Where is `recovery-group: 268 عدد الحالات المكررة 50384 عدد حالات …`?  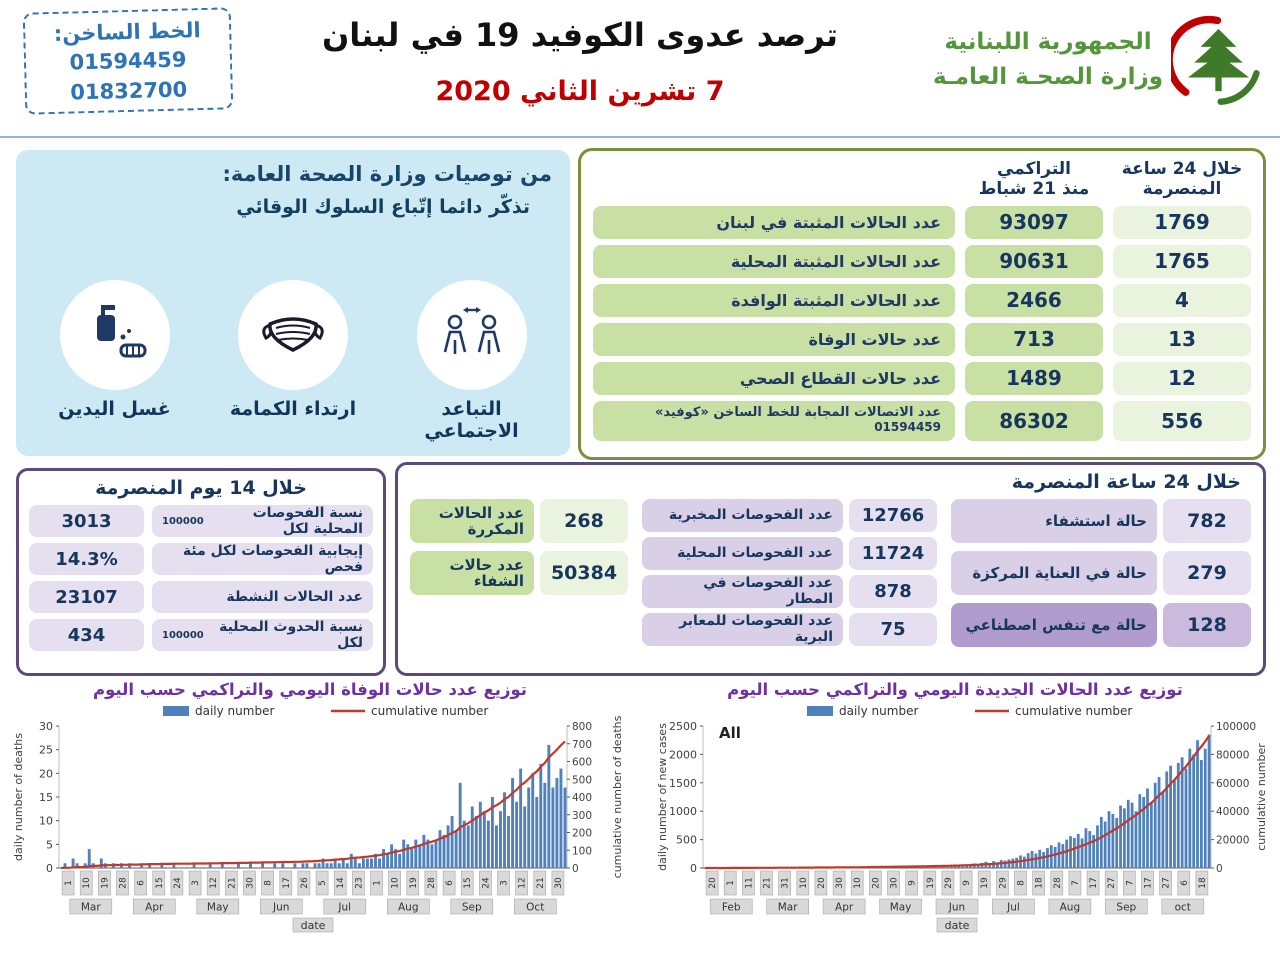
recovery-group: 268 عدد الحالات المكررة 50384 عدد حالات … is located at coordinates (519, 547).